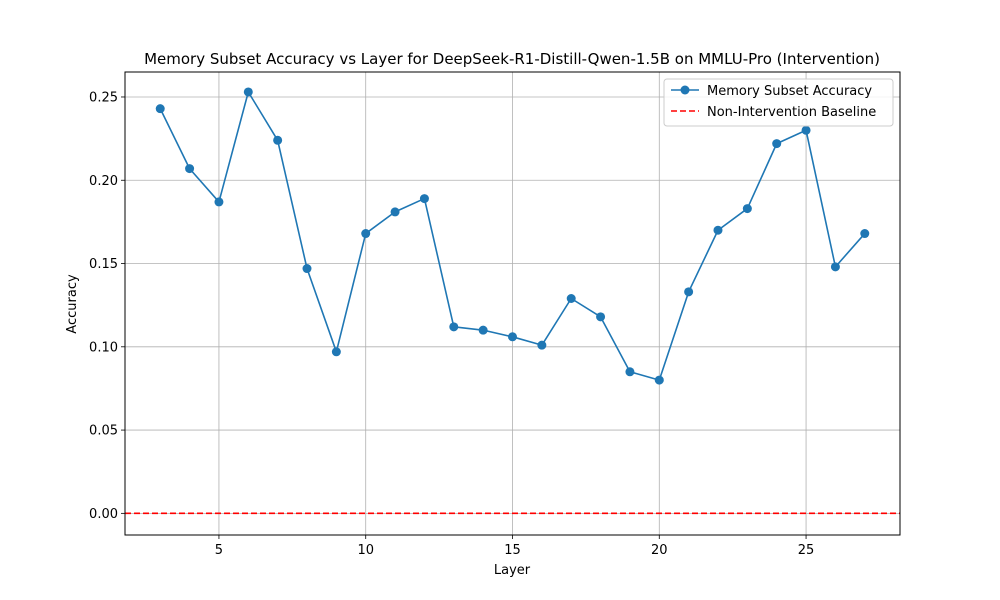  I want to click on y-axis-label: Accuracy, so click(72, 304).